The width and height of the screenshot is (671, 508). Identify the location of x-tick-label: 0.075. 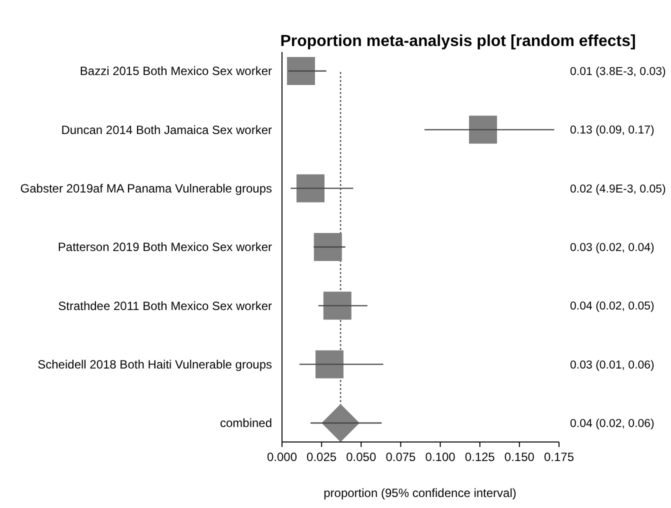
(401, 457).